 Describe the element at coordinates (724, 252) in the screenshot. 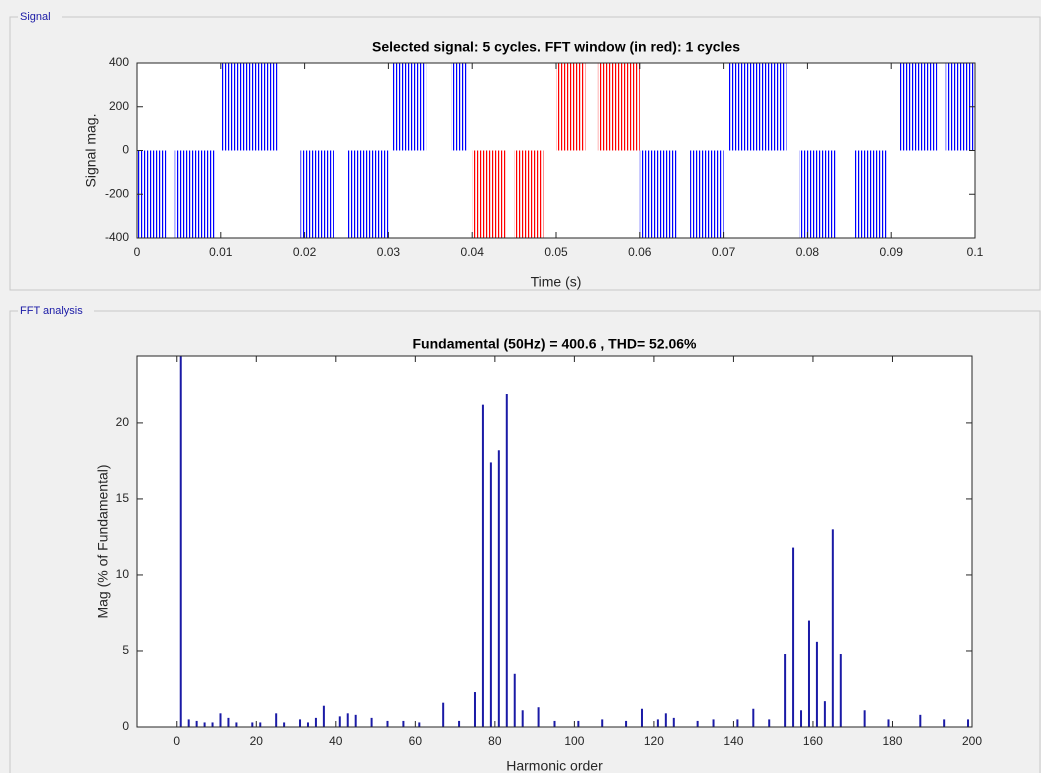

I see `x-tick-label: 0.07` at that location.